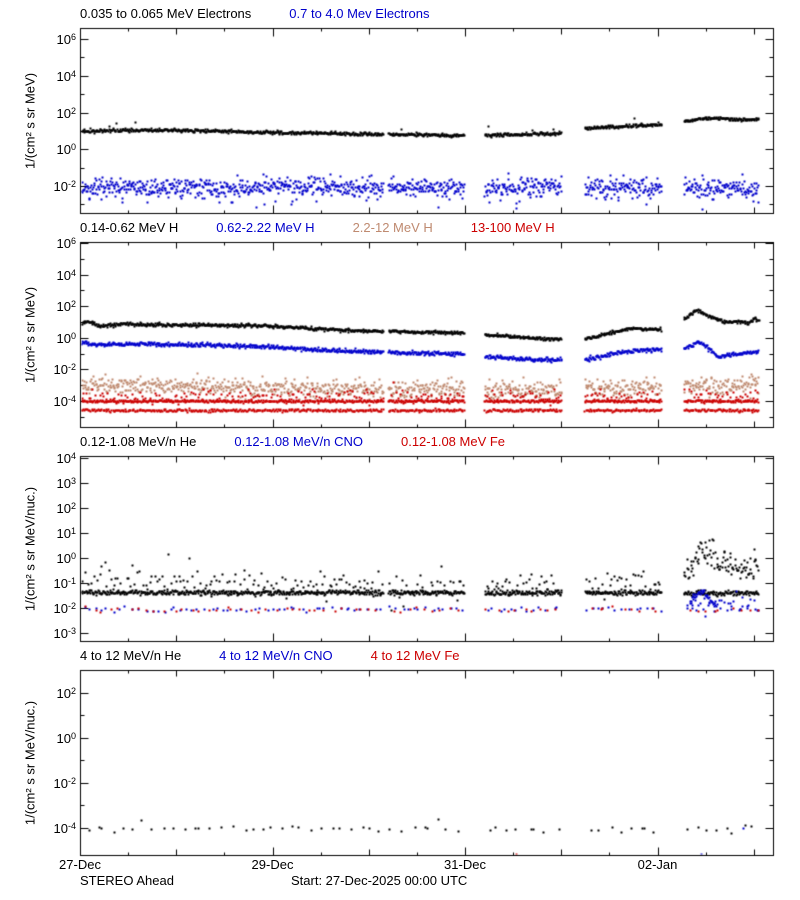  What do you see at coordinates (512, 227) in the screenshot?
I see `legend-label: 13-100 MeV H` at bounding box center [512, 227].